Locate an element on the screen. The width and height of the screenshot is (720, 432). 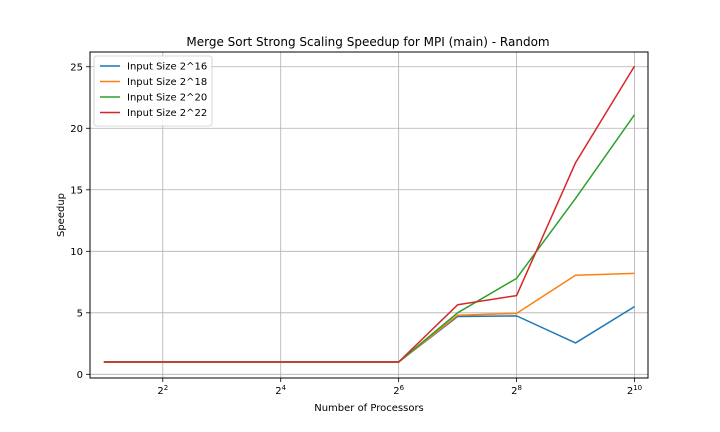
x-tick-label: 26 is located at coordinates (398, 390).